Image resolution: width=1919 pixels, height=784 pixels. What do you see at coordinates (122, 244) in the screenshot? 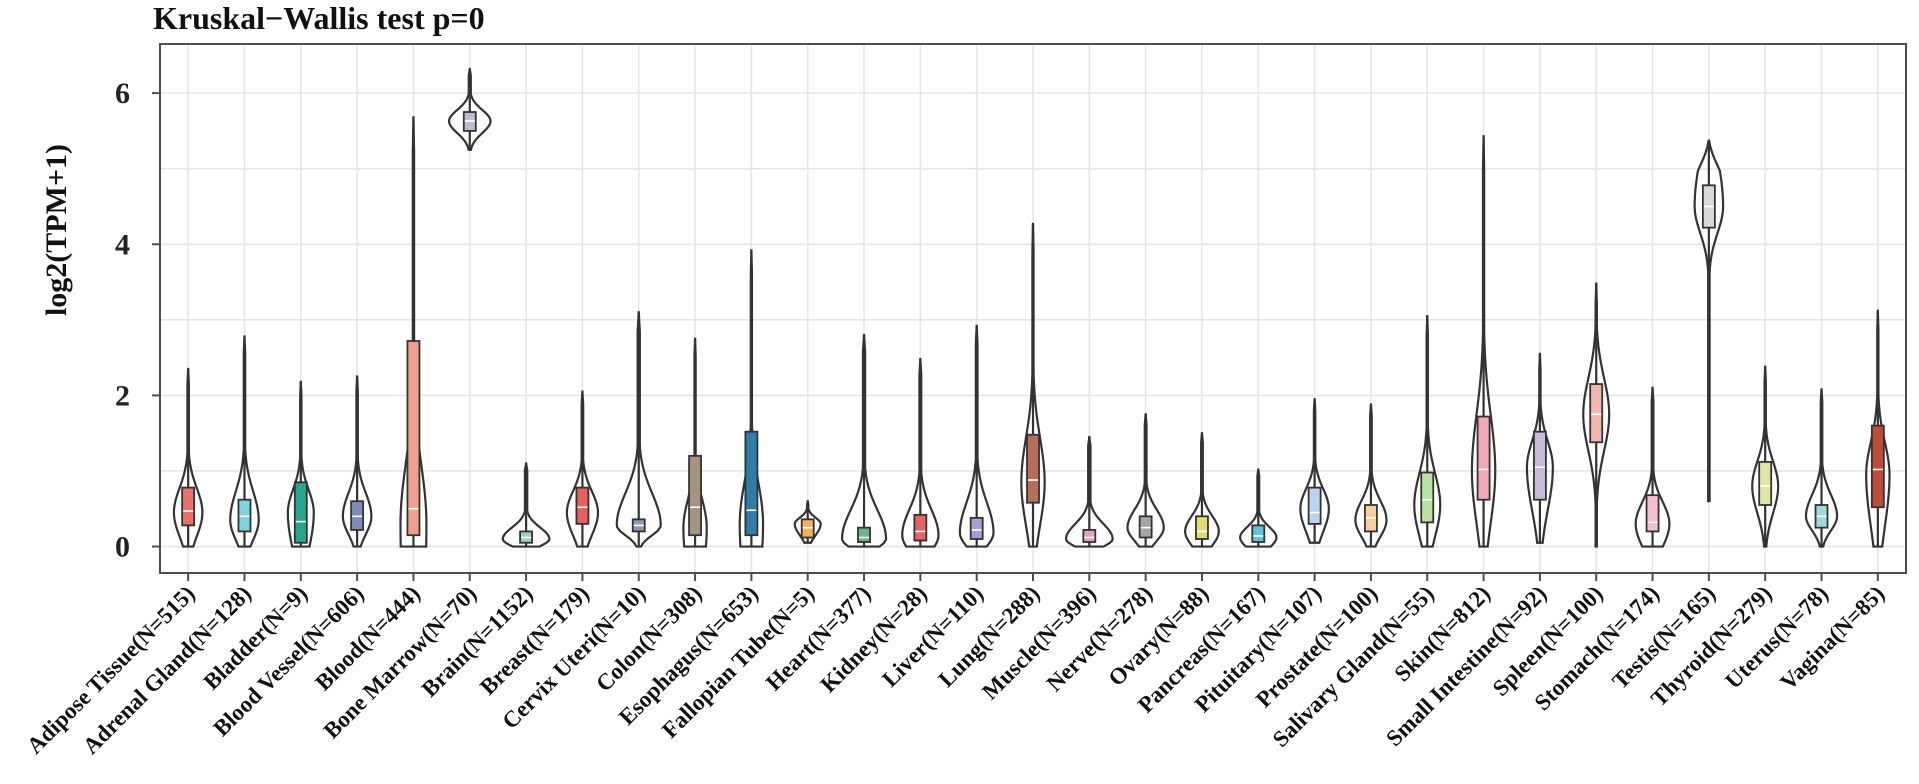
I see `y-tick-label: 4` at bounding box center [122, 244].